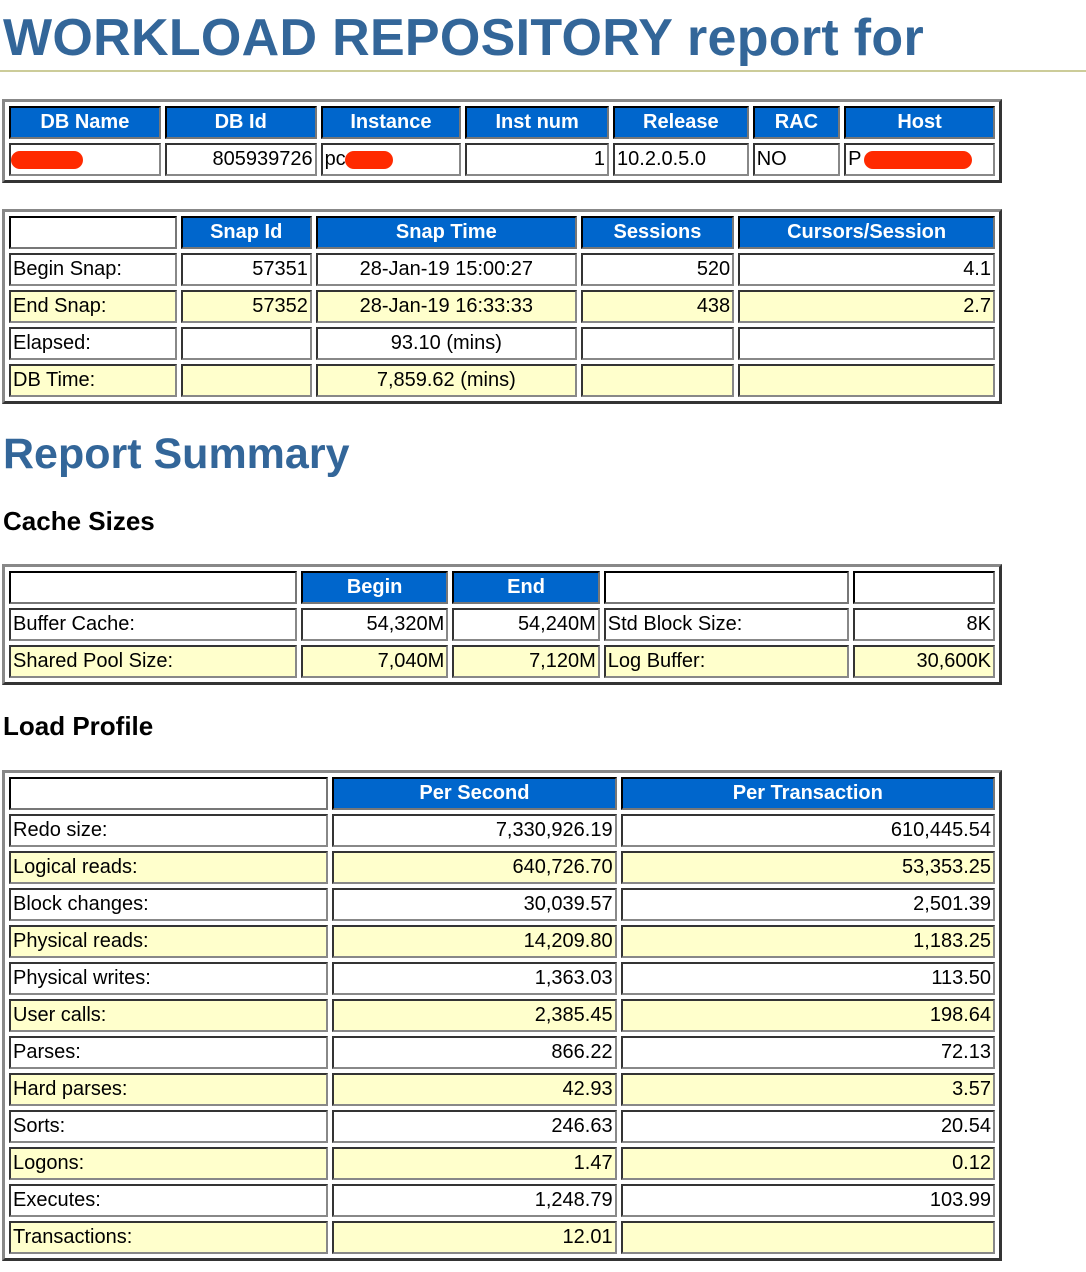 This screenshot has width=1086, height=1272. Describe the element at coordinates (474, 1163) in the screenshot. I see `per-second-value: 1.47` at that location.